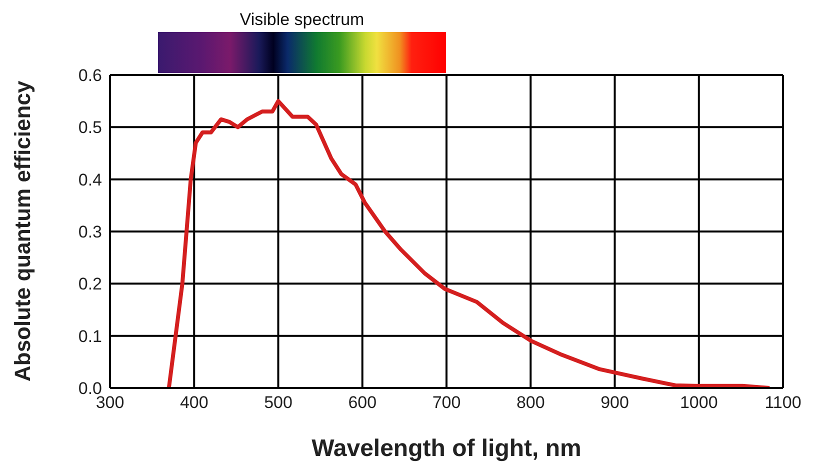 Image resolution: width=814 pixels, height=473 pixels. Describe the element at coordinates (302, 20) in the screenshot. I see `text: Visible spectrum` at that location.